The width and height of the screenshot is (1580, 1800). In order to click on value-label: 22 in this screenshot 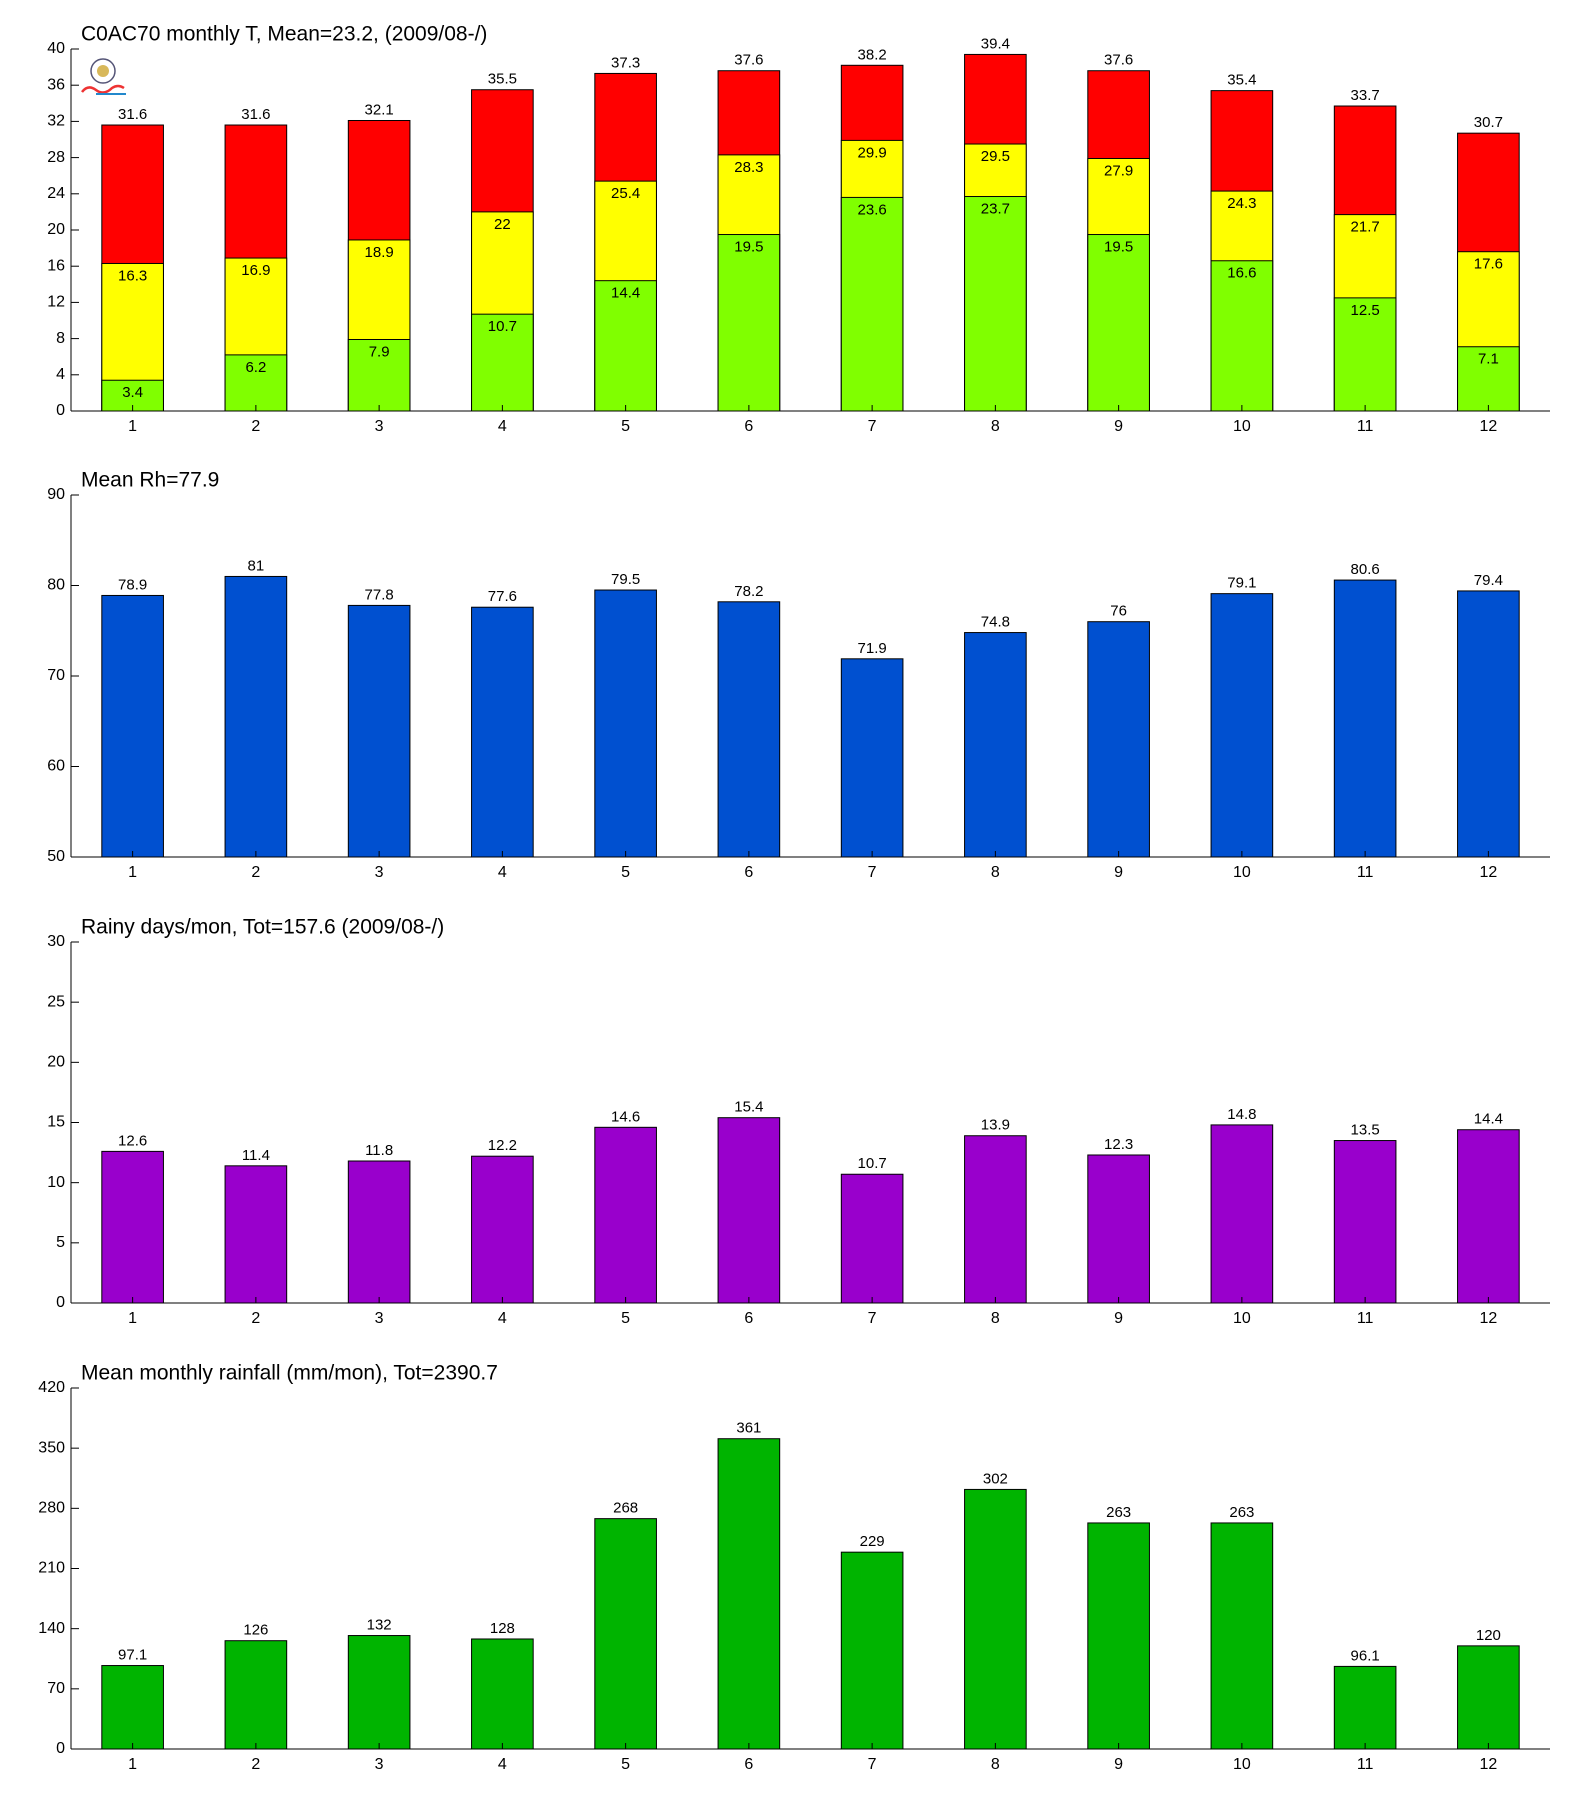, I will do `click(502, 224)`.